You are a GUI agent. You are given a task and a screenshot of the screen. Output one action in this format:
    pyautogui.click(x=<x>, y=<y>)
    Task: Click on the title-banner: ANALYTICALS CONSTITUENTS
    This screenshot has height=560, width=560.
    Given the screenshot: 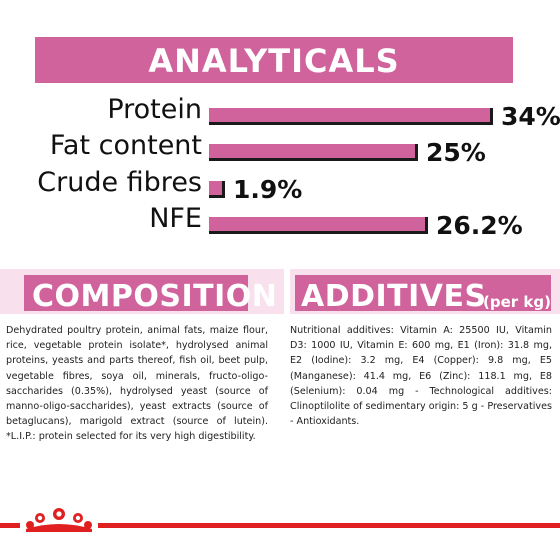 What is the action you would take?
    pyautogui.click(x=274, y=77)
    